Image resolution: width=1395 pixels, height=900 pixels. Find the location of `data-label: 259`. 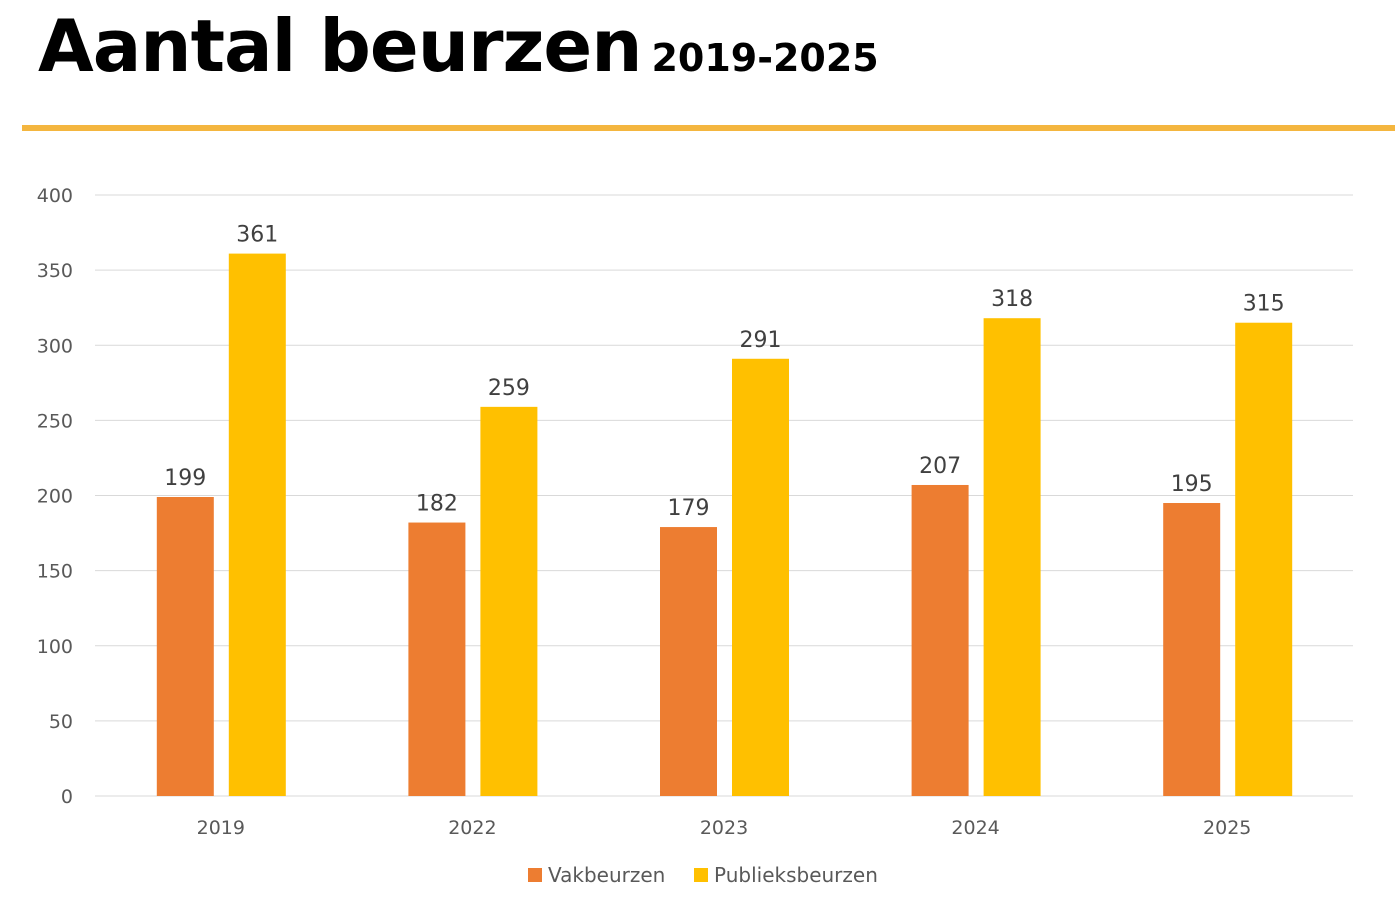

data-label: 259 is located at coordinates (509, 388).